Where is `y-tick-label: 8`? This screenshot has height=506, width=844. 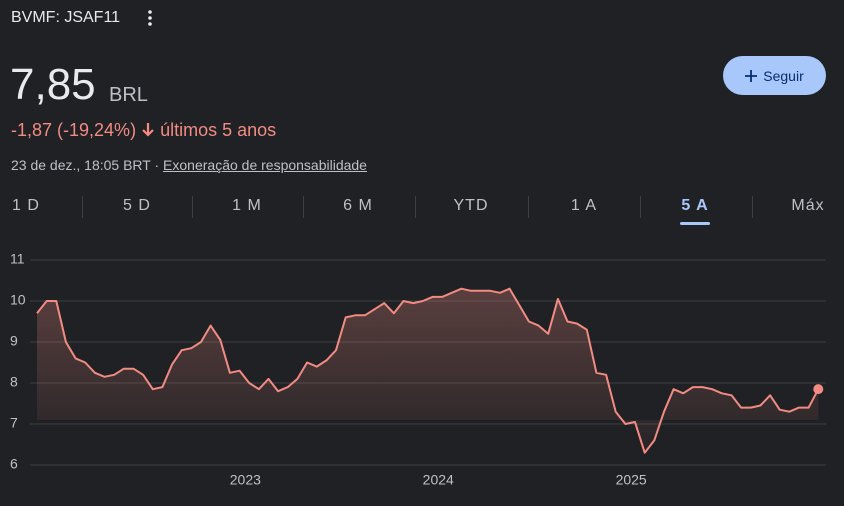
y-tick-label: 8 is located at coordinates (14, 382).